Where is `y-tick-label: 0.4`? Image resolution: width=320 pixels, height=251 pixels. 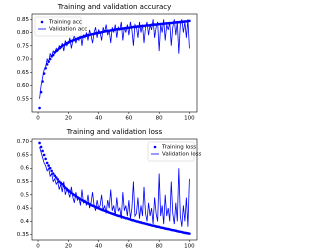
y-tick-label: 0.4 is located at coordinates (24, 222).